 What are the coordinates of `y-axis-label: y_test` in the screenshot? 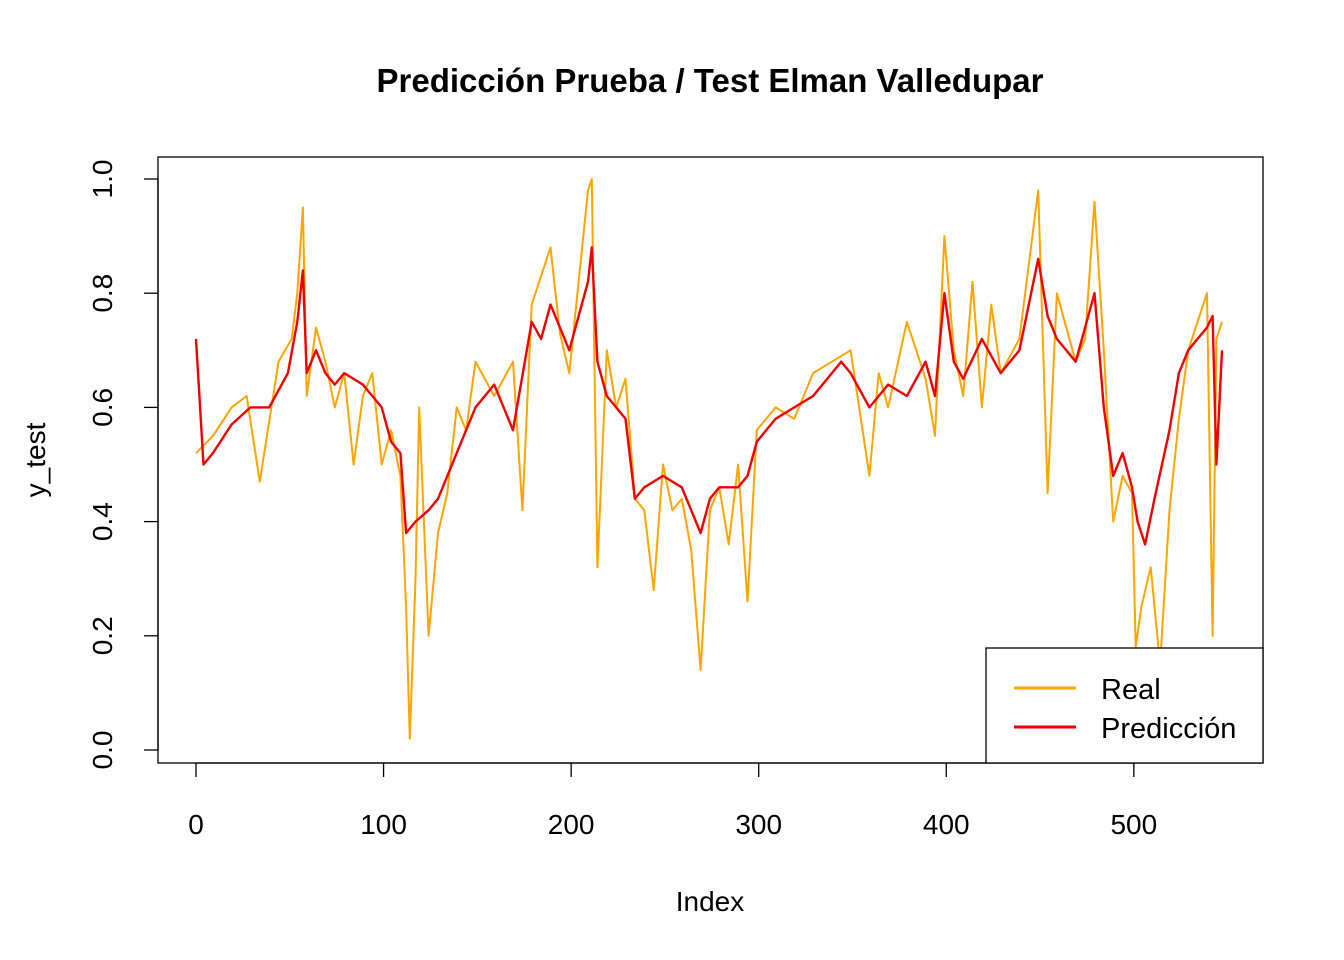 It's located at (35, 459).